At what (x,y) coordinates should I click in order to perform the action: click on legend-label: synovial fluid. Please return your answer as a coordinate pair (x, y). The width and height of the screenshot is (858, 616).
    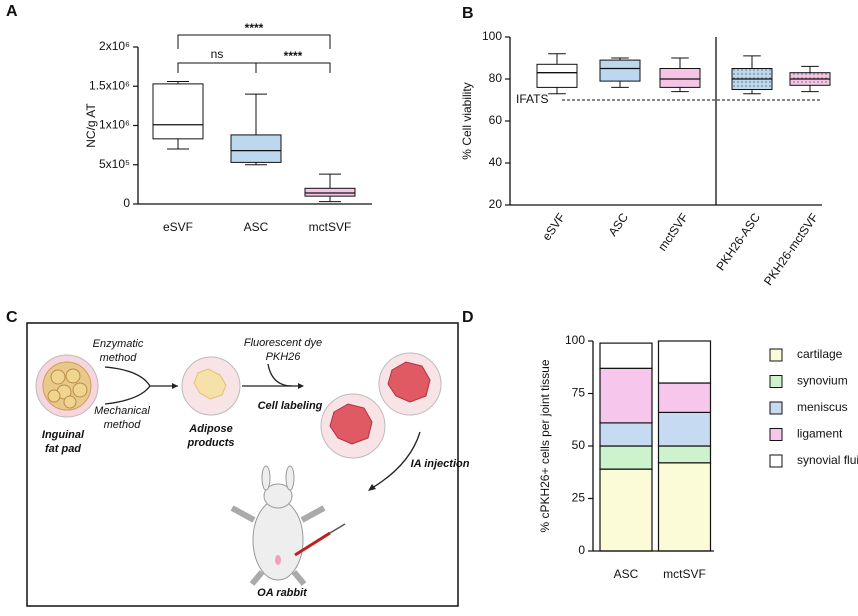
    Looking at the image, I should click on (827, 460).